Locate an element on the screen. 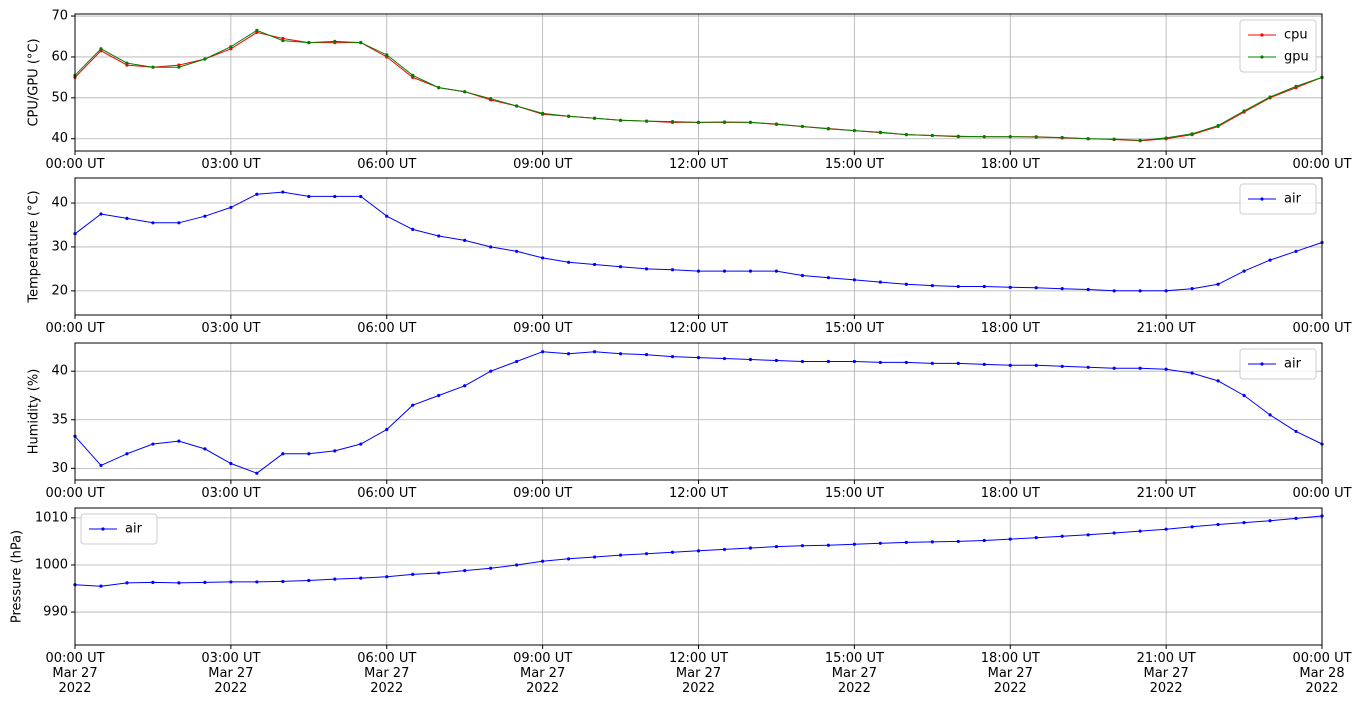 This screenshot has width=1363, height=711. y-tick-label: 30 is located at coordinates (59, 468).